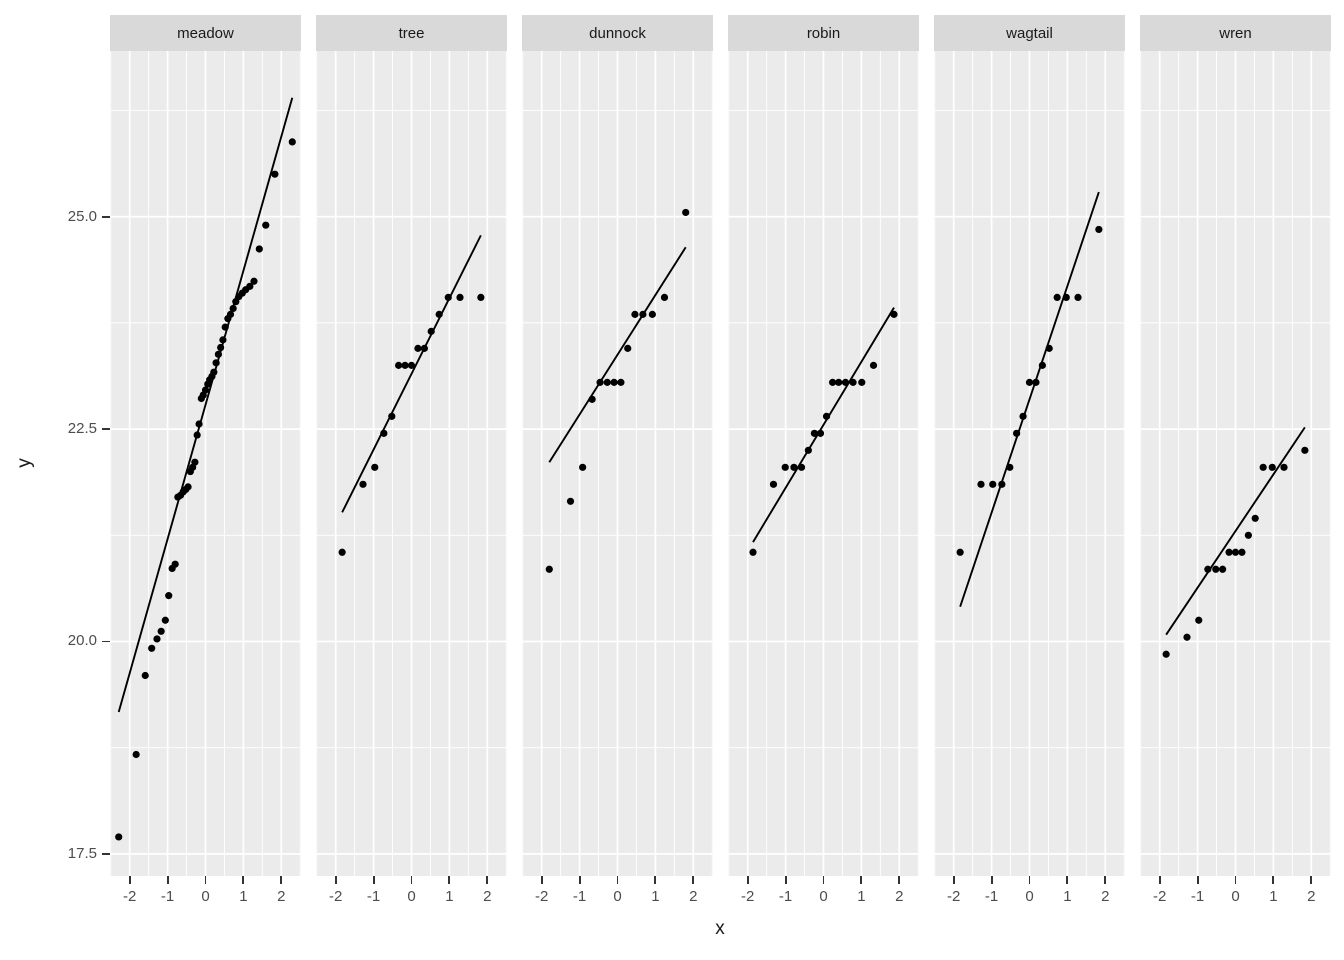 The image size is (1344, 960). I want to click on qq-line, so click(411, 373).